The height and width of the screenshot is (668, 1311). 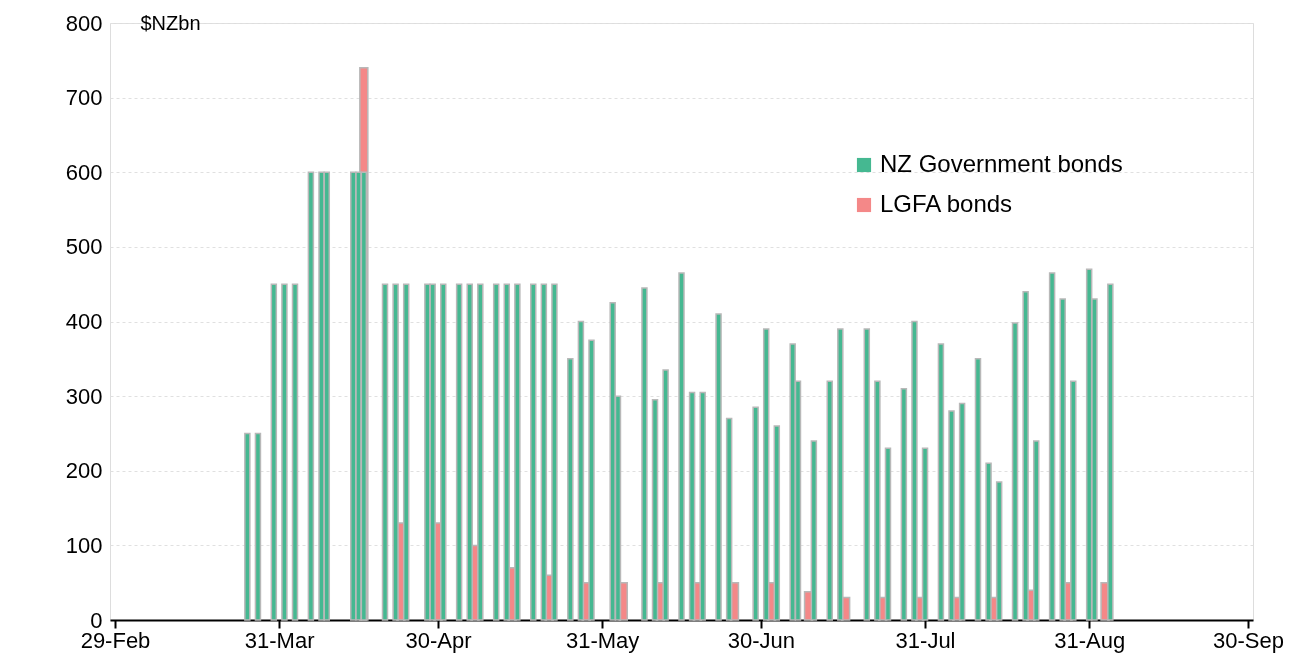 I want to click on x-tick-label: 30-Sep, so click(x=1248, y=640).